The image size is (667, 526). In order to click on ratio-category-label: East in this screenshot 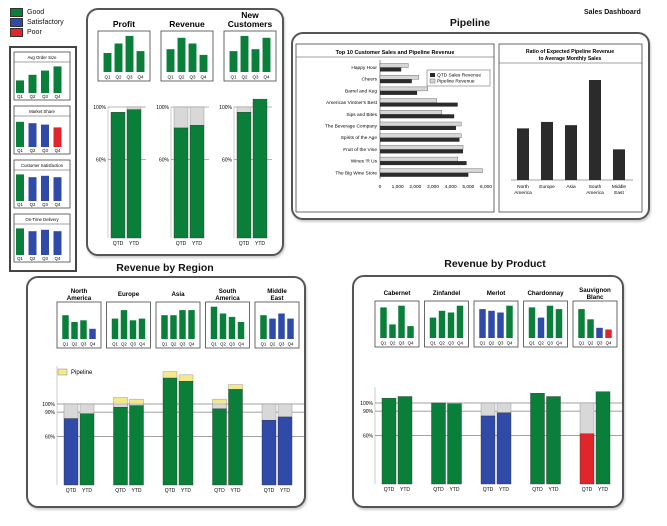, I will do `click(619, 193)`.